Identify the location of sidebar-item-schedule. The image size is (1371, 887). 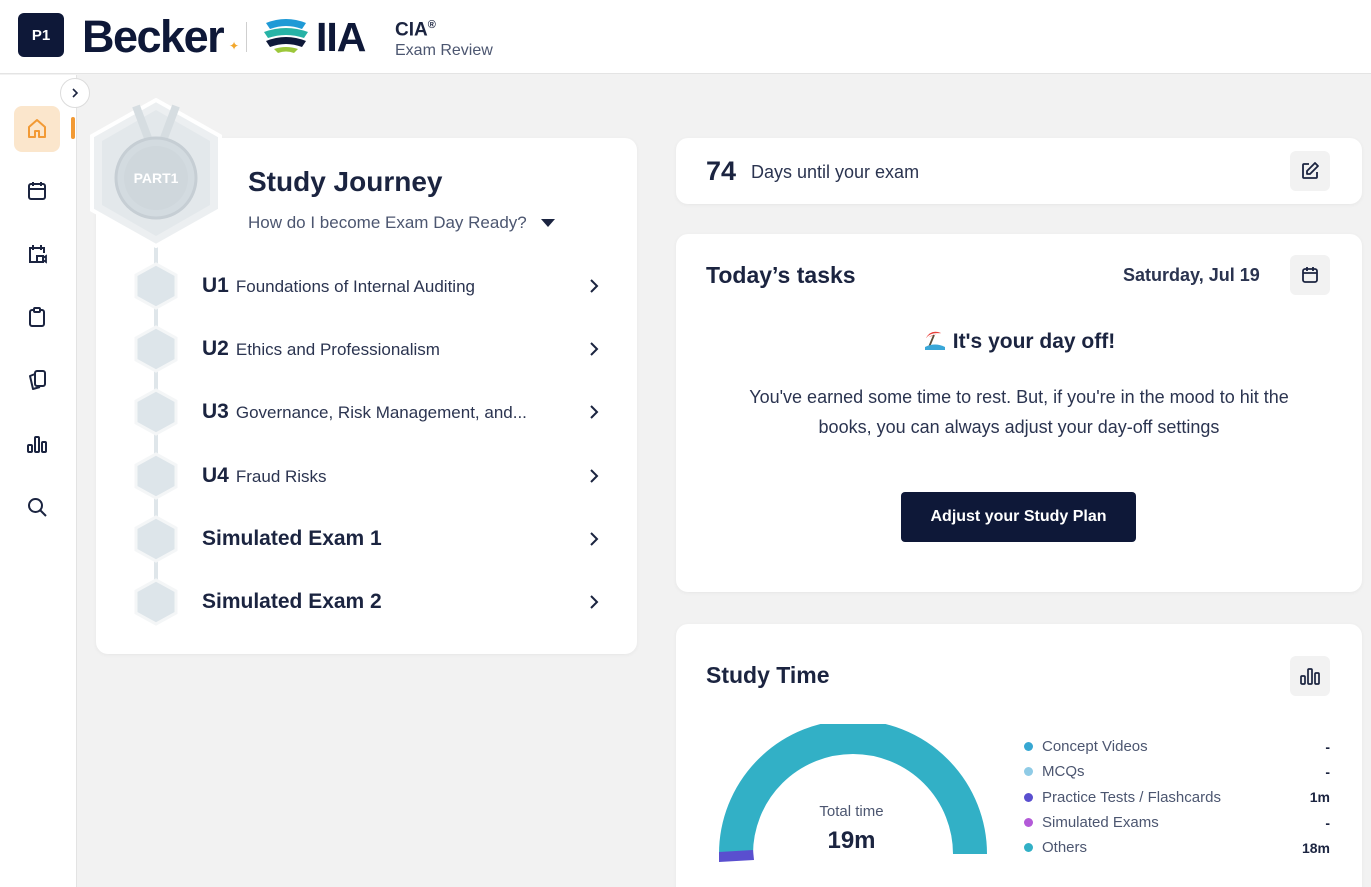
(37, 254).